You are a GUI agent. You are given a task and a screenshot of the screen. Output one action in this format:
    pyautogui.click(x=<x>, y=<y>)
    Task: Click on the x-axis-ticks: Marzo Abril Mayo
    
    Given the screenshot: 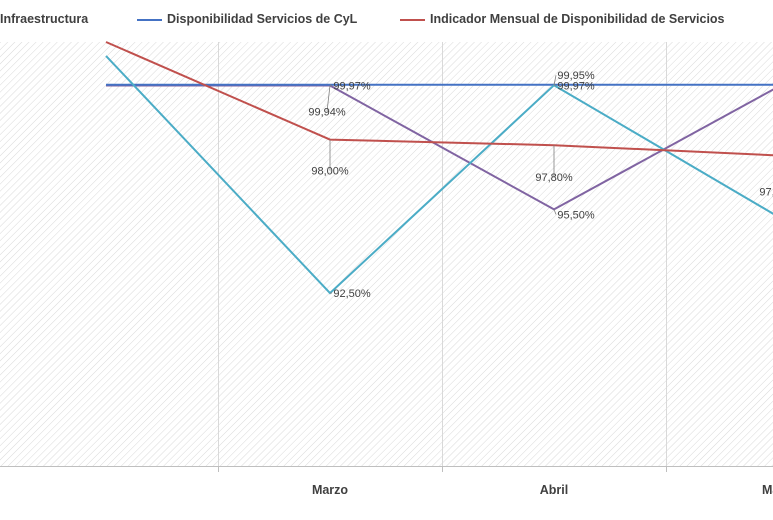 What is the action you would take?
    pyautogui.click(x=495, y=481)
    